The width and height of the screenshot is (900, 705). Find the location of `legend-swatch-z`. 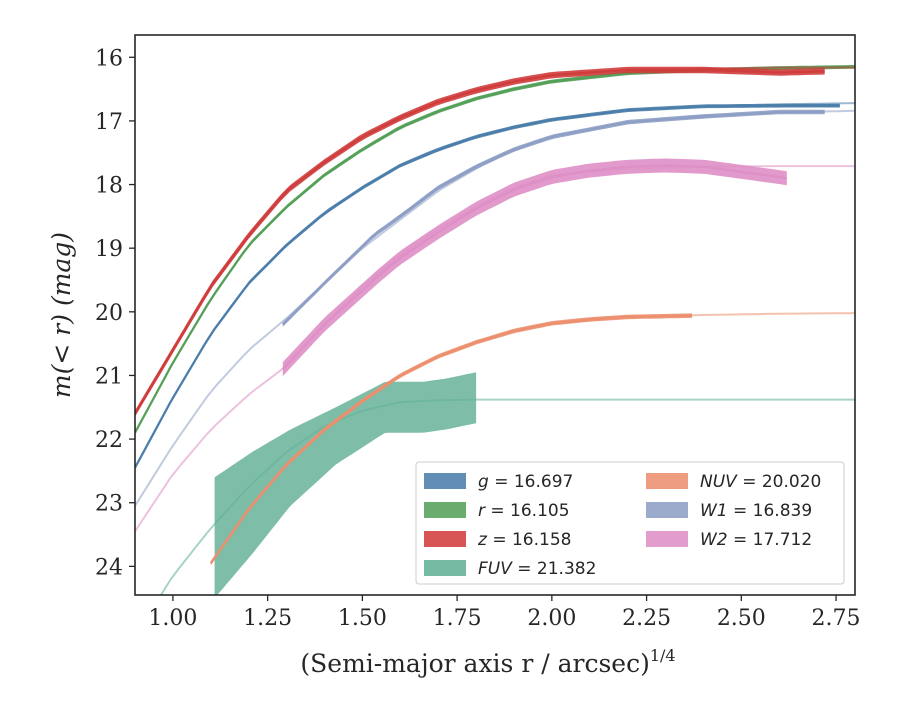

legend-swatch-z is located at coordinates (445, 539).